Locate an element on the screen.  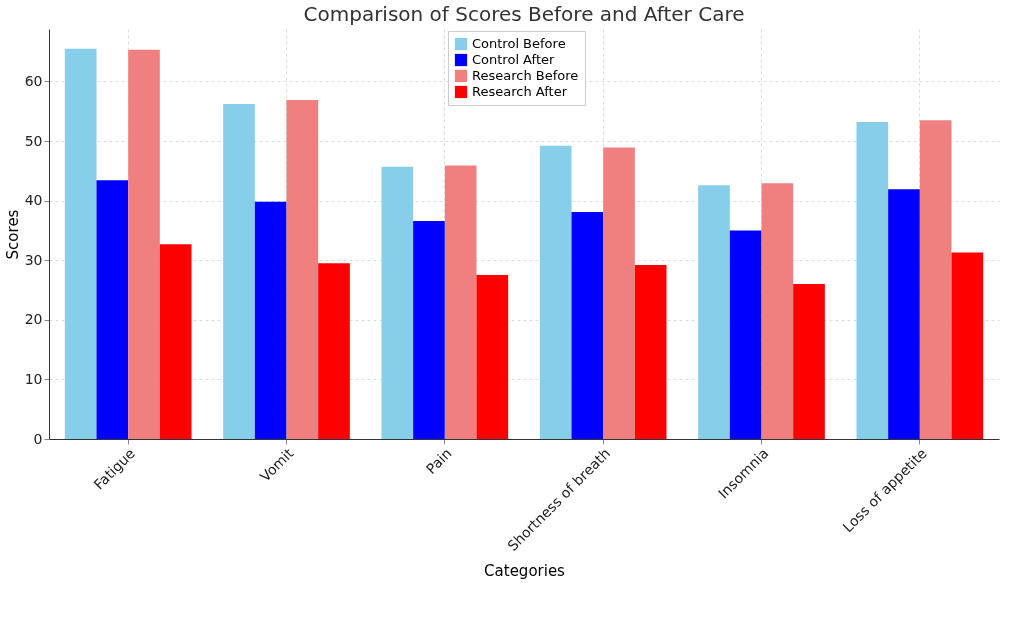
y-tick-label: 50 is located at coordinates (33, 140).